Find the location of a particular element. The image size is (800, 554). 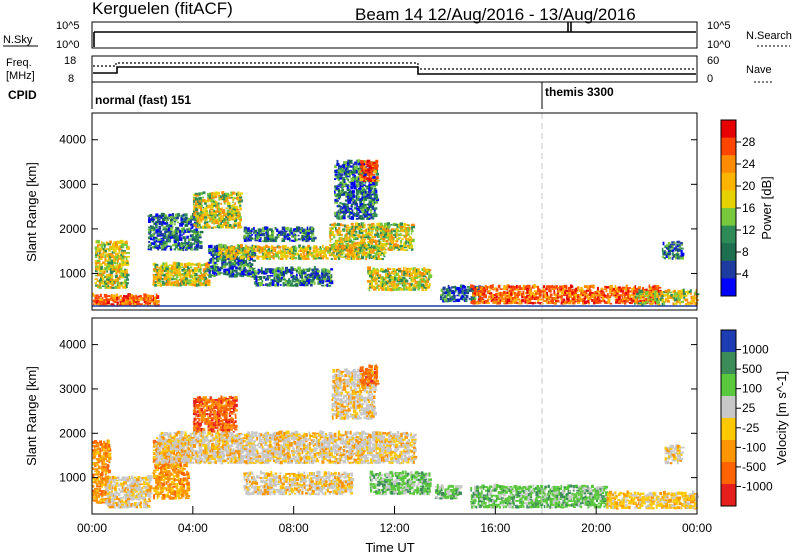

cpid-label: CPID is located at coordinates (22, 95).